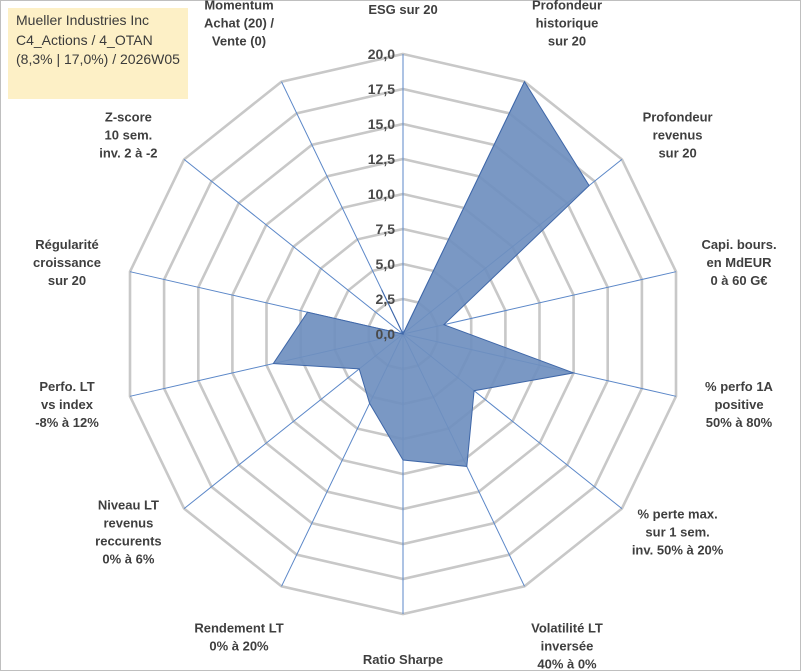 This screenshot has width=801, height=671. What do you see at coordinates (128, 531) in the screenshot?
I see `axis-label: Niveau LT revenus reccurents 0% à 6%` at bounding box center [128, 531].